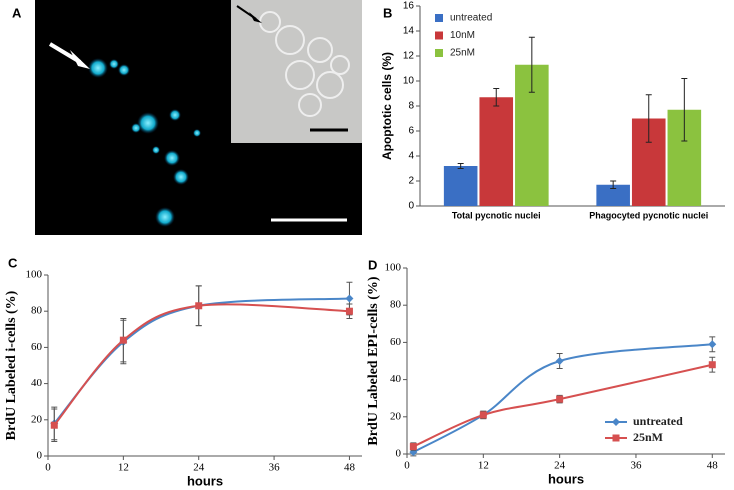 This screenshot has height=490, width=734. What do you see at coordinates (372, 264) in the screenshot?
I see `panel-label: D` at bounding box center [372, 264].